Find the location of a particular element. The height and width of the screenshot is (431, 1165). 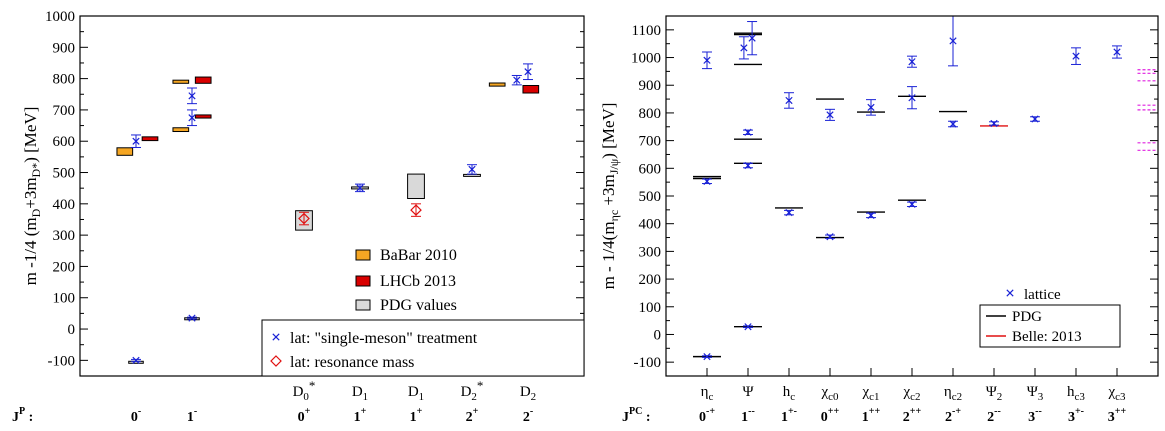

jp-label-4: 1+ is located at coordinates (416, 415).